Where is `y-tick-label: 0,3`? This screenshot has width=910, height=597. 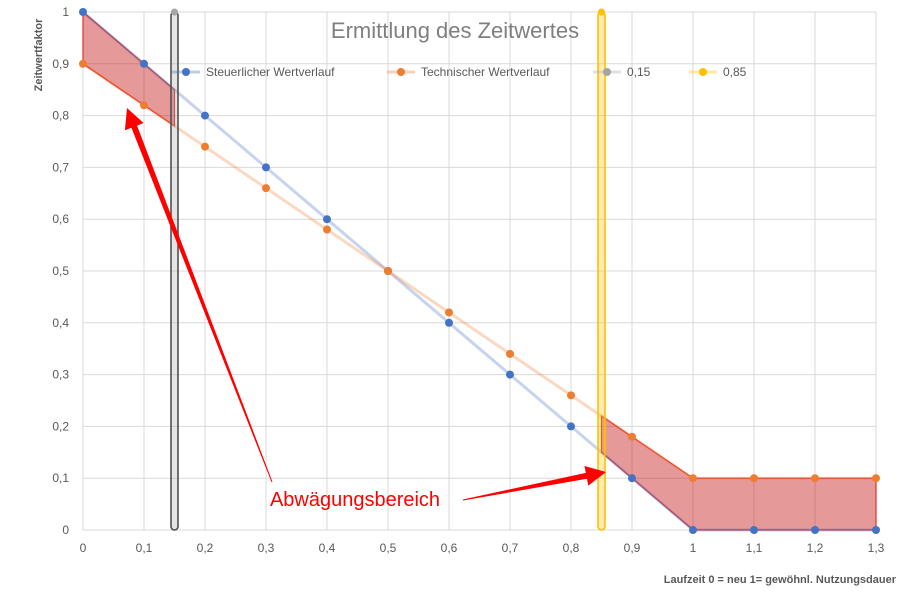
y-tick-label: 0,3 is located at coordinates (60, 375).